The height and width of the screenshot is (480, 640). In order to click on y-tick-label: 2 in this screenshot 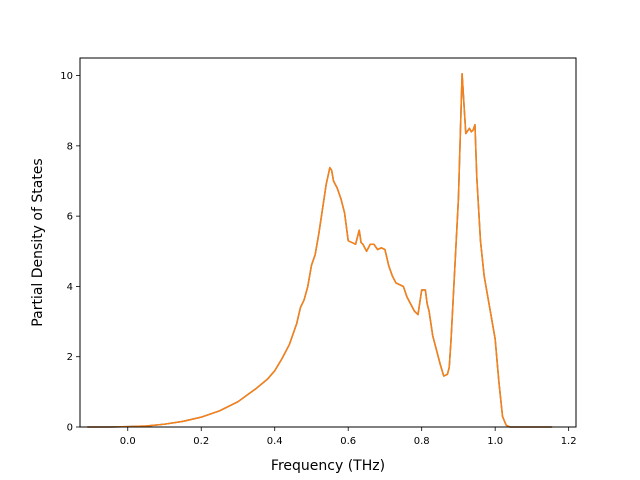, I will do `click(70, 357)`.